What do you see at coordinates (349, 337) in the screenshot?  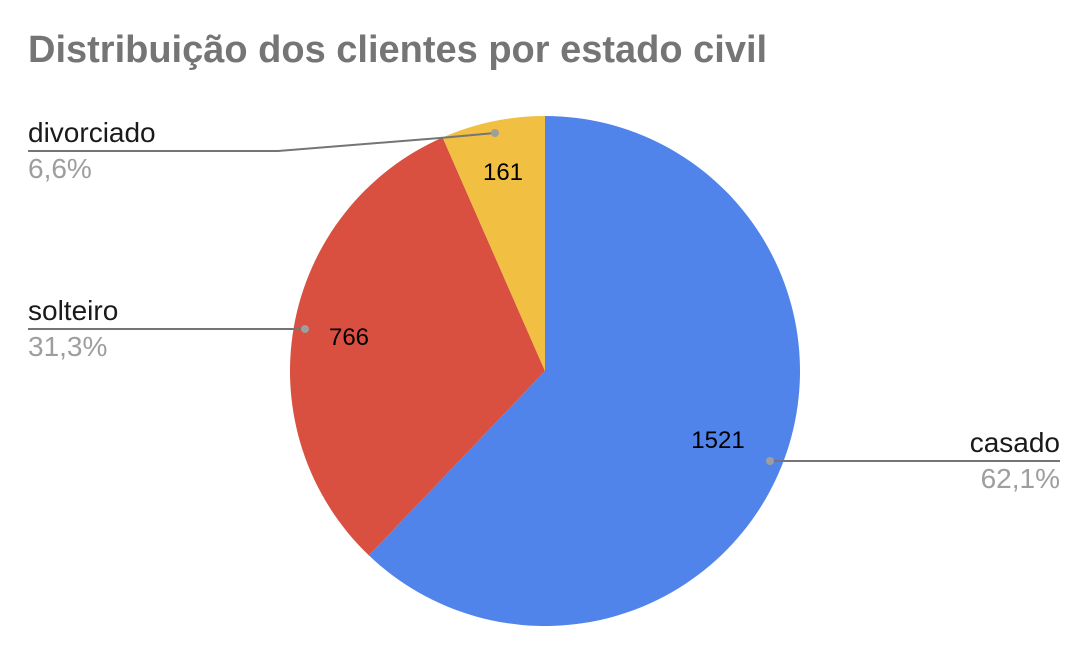 I see `slice-value-label-solteiro: 766` at bounding box center [349, 337].